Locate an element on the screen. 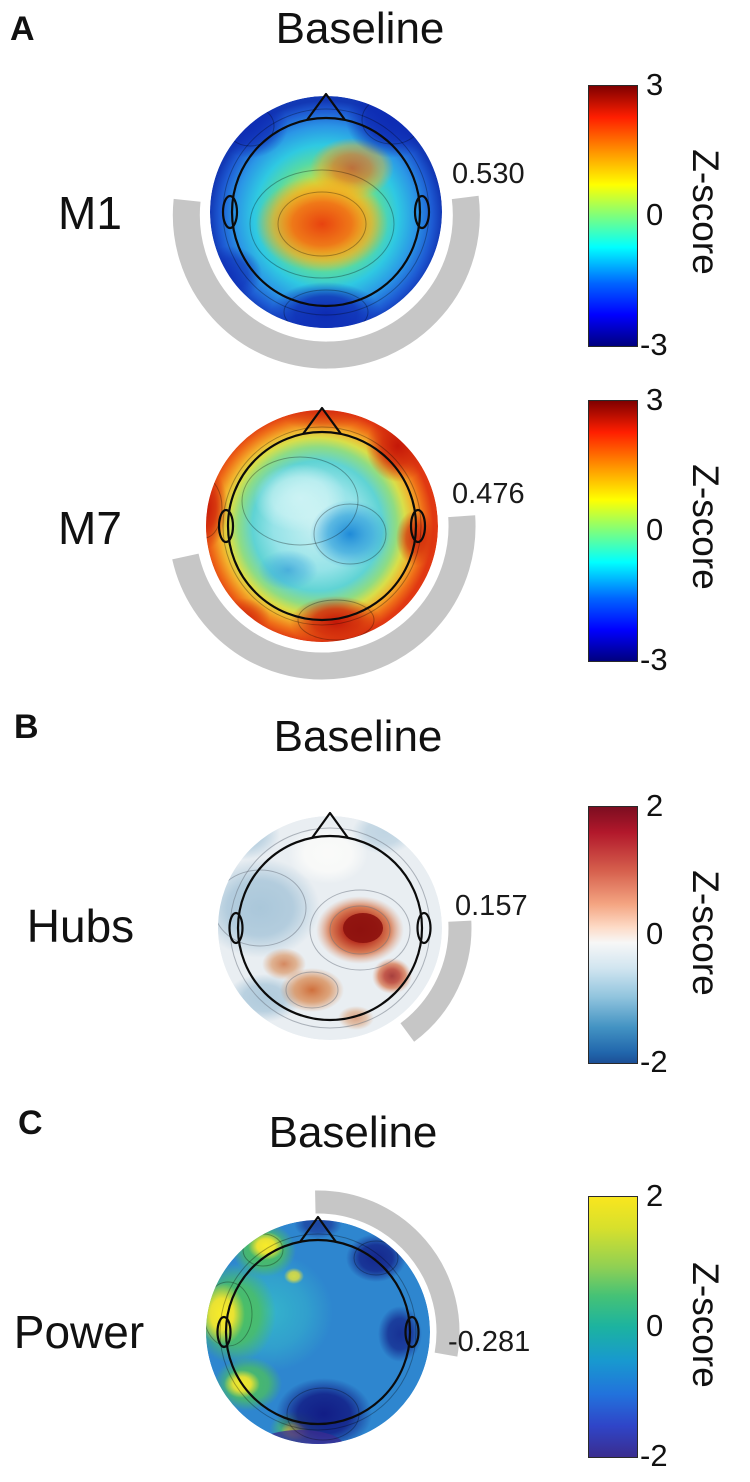  colorbar-m7-tick-max: 3 is located at coordinates (655, 399).